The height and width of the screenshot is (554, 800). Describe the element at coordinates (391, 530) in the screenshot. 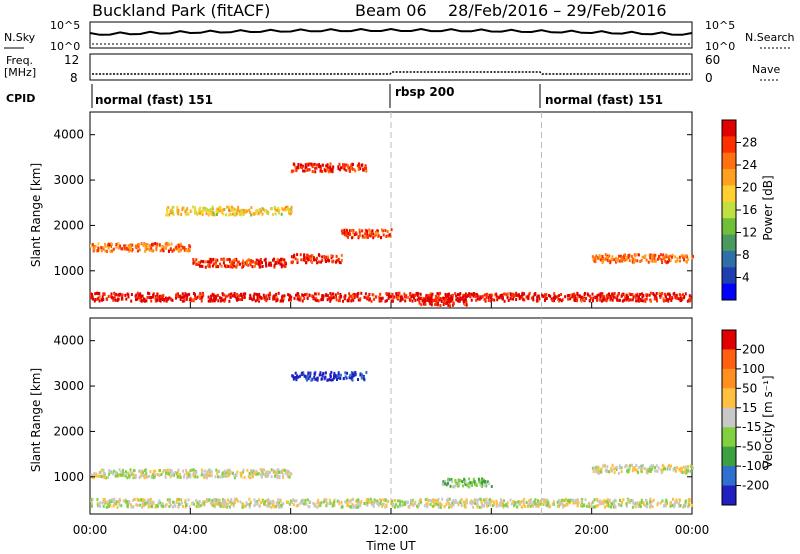

I see `x-tick-label-3: 12:00` at that location.